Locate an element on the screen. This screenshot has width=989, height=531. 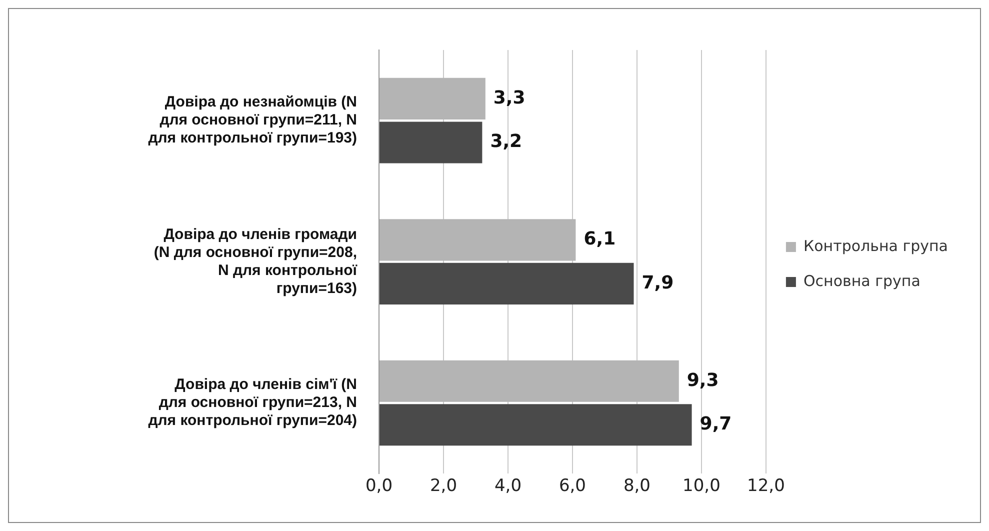
legend-label: Контрольна група is located at coordinates (875, 245).